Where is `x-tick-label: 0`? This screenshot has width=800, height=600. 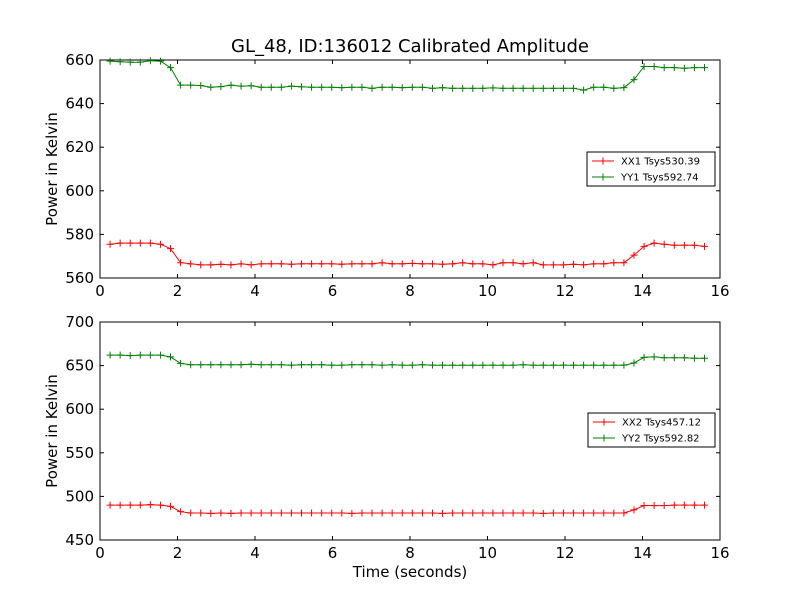
x-tick-label: 0 is located at coordinates (100, 553).